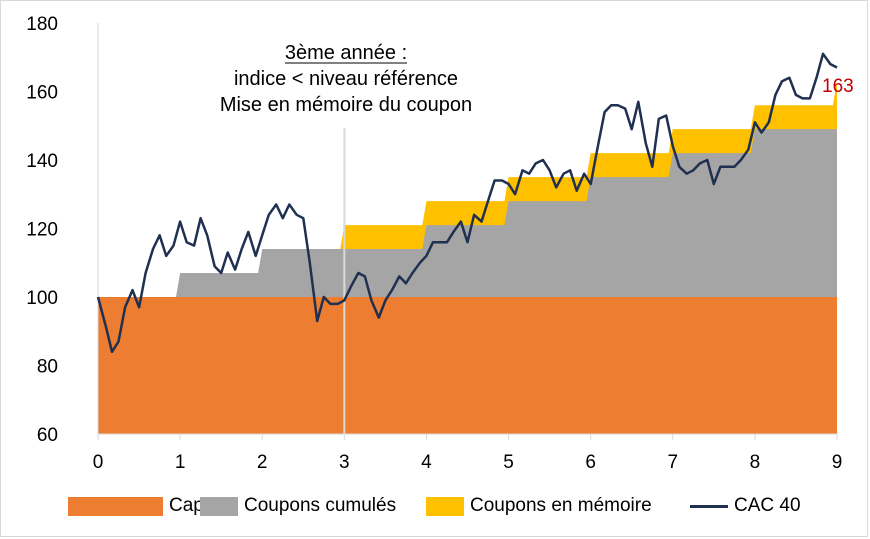  Describe the element at coordinates (262, 462) in the screenshot. I see `x-tick-label: 2` at that location.